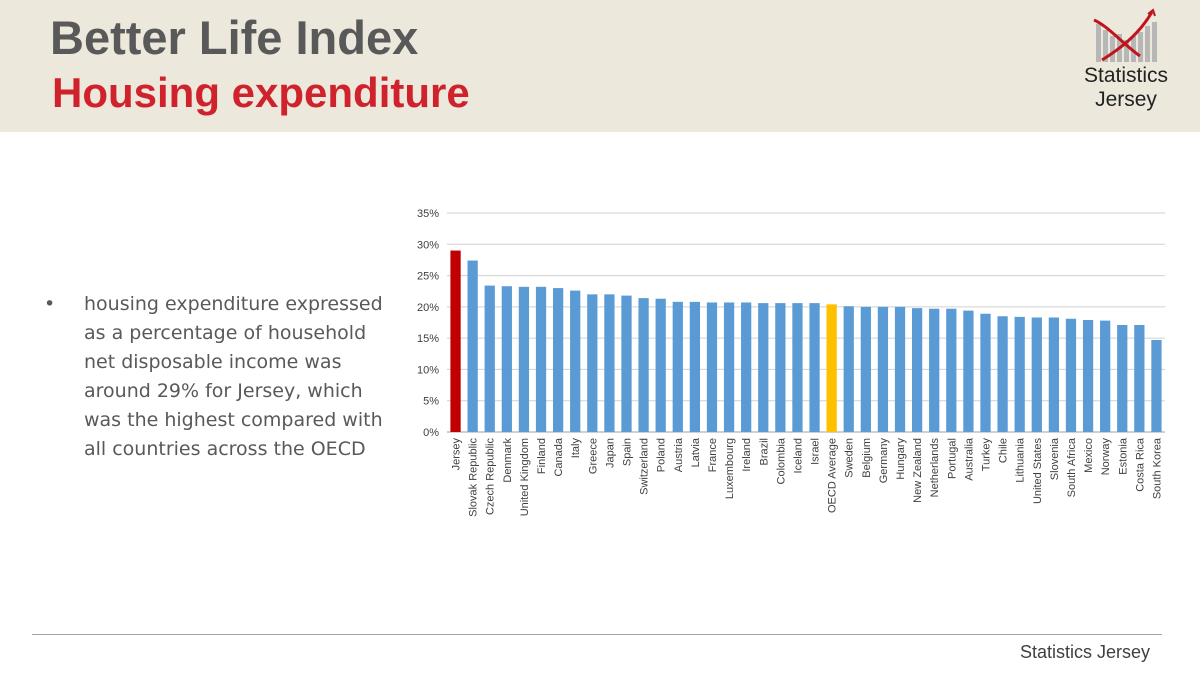  Describe the element at coordinates (1089, 455) in the screenshot. I see `x-tick-label: Mexico` at that location.